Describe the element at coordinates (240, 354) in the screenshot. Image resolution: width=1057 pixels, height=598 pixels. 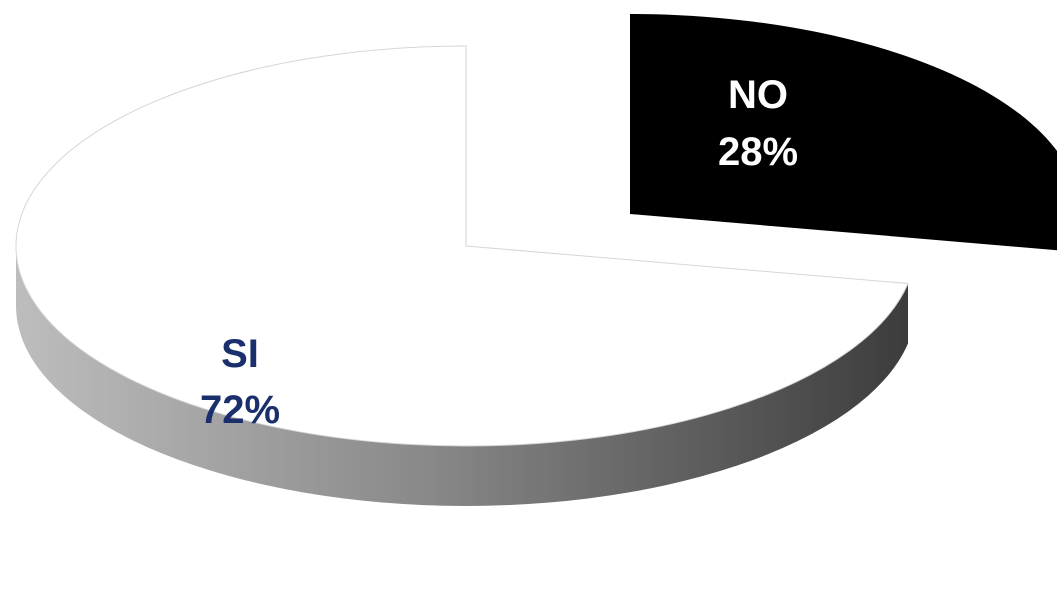
I see `slice-label-si-category: SI` at that location.